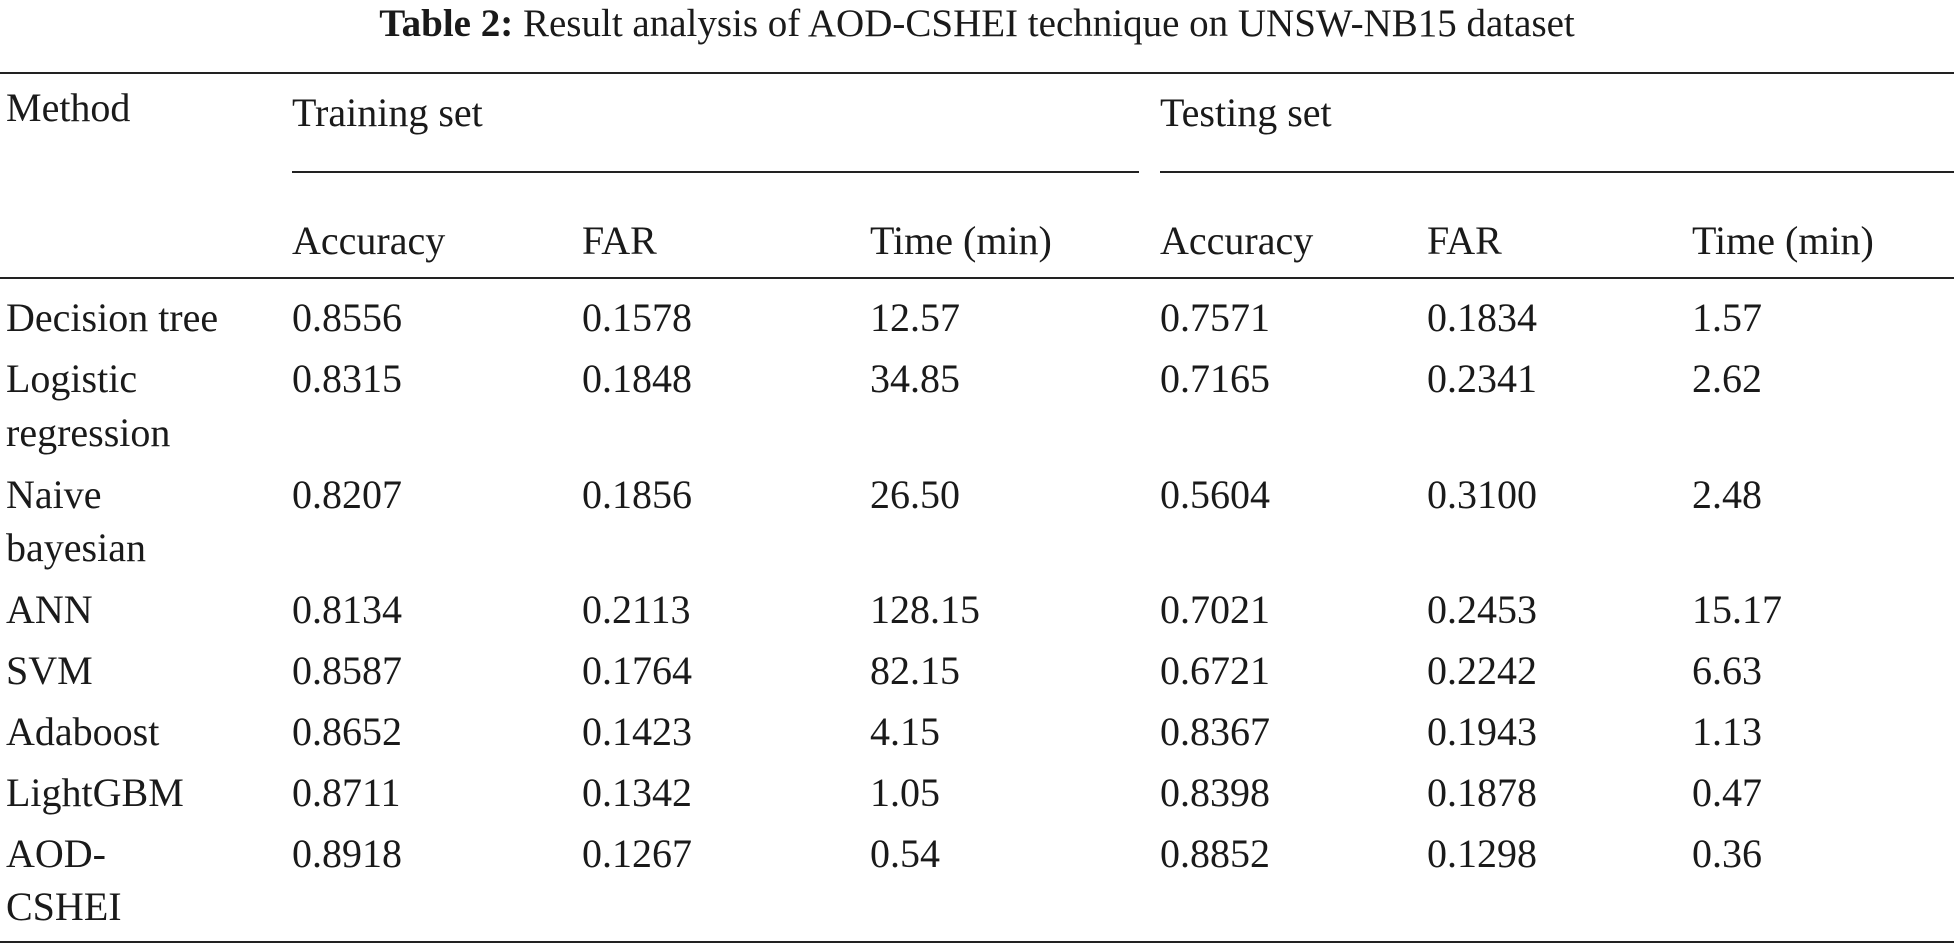 The image size is (1954, 946). Describe the element at coordinates (347, 609) in the screenshot. I see `value-cell: 0.8134` at that location.